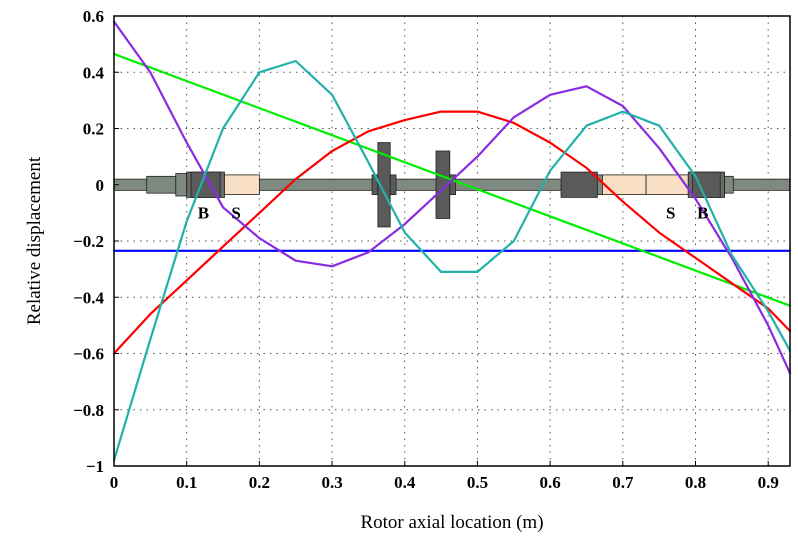 This screenshot has width=798, height=538. Describe the element at coordinates (100, 185) in the screenshot. I see `y-tick-label: 0` at that location.